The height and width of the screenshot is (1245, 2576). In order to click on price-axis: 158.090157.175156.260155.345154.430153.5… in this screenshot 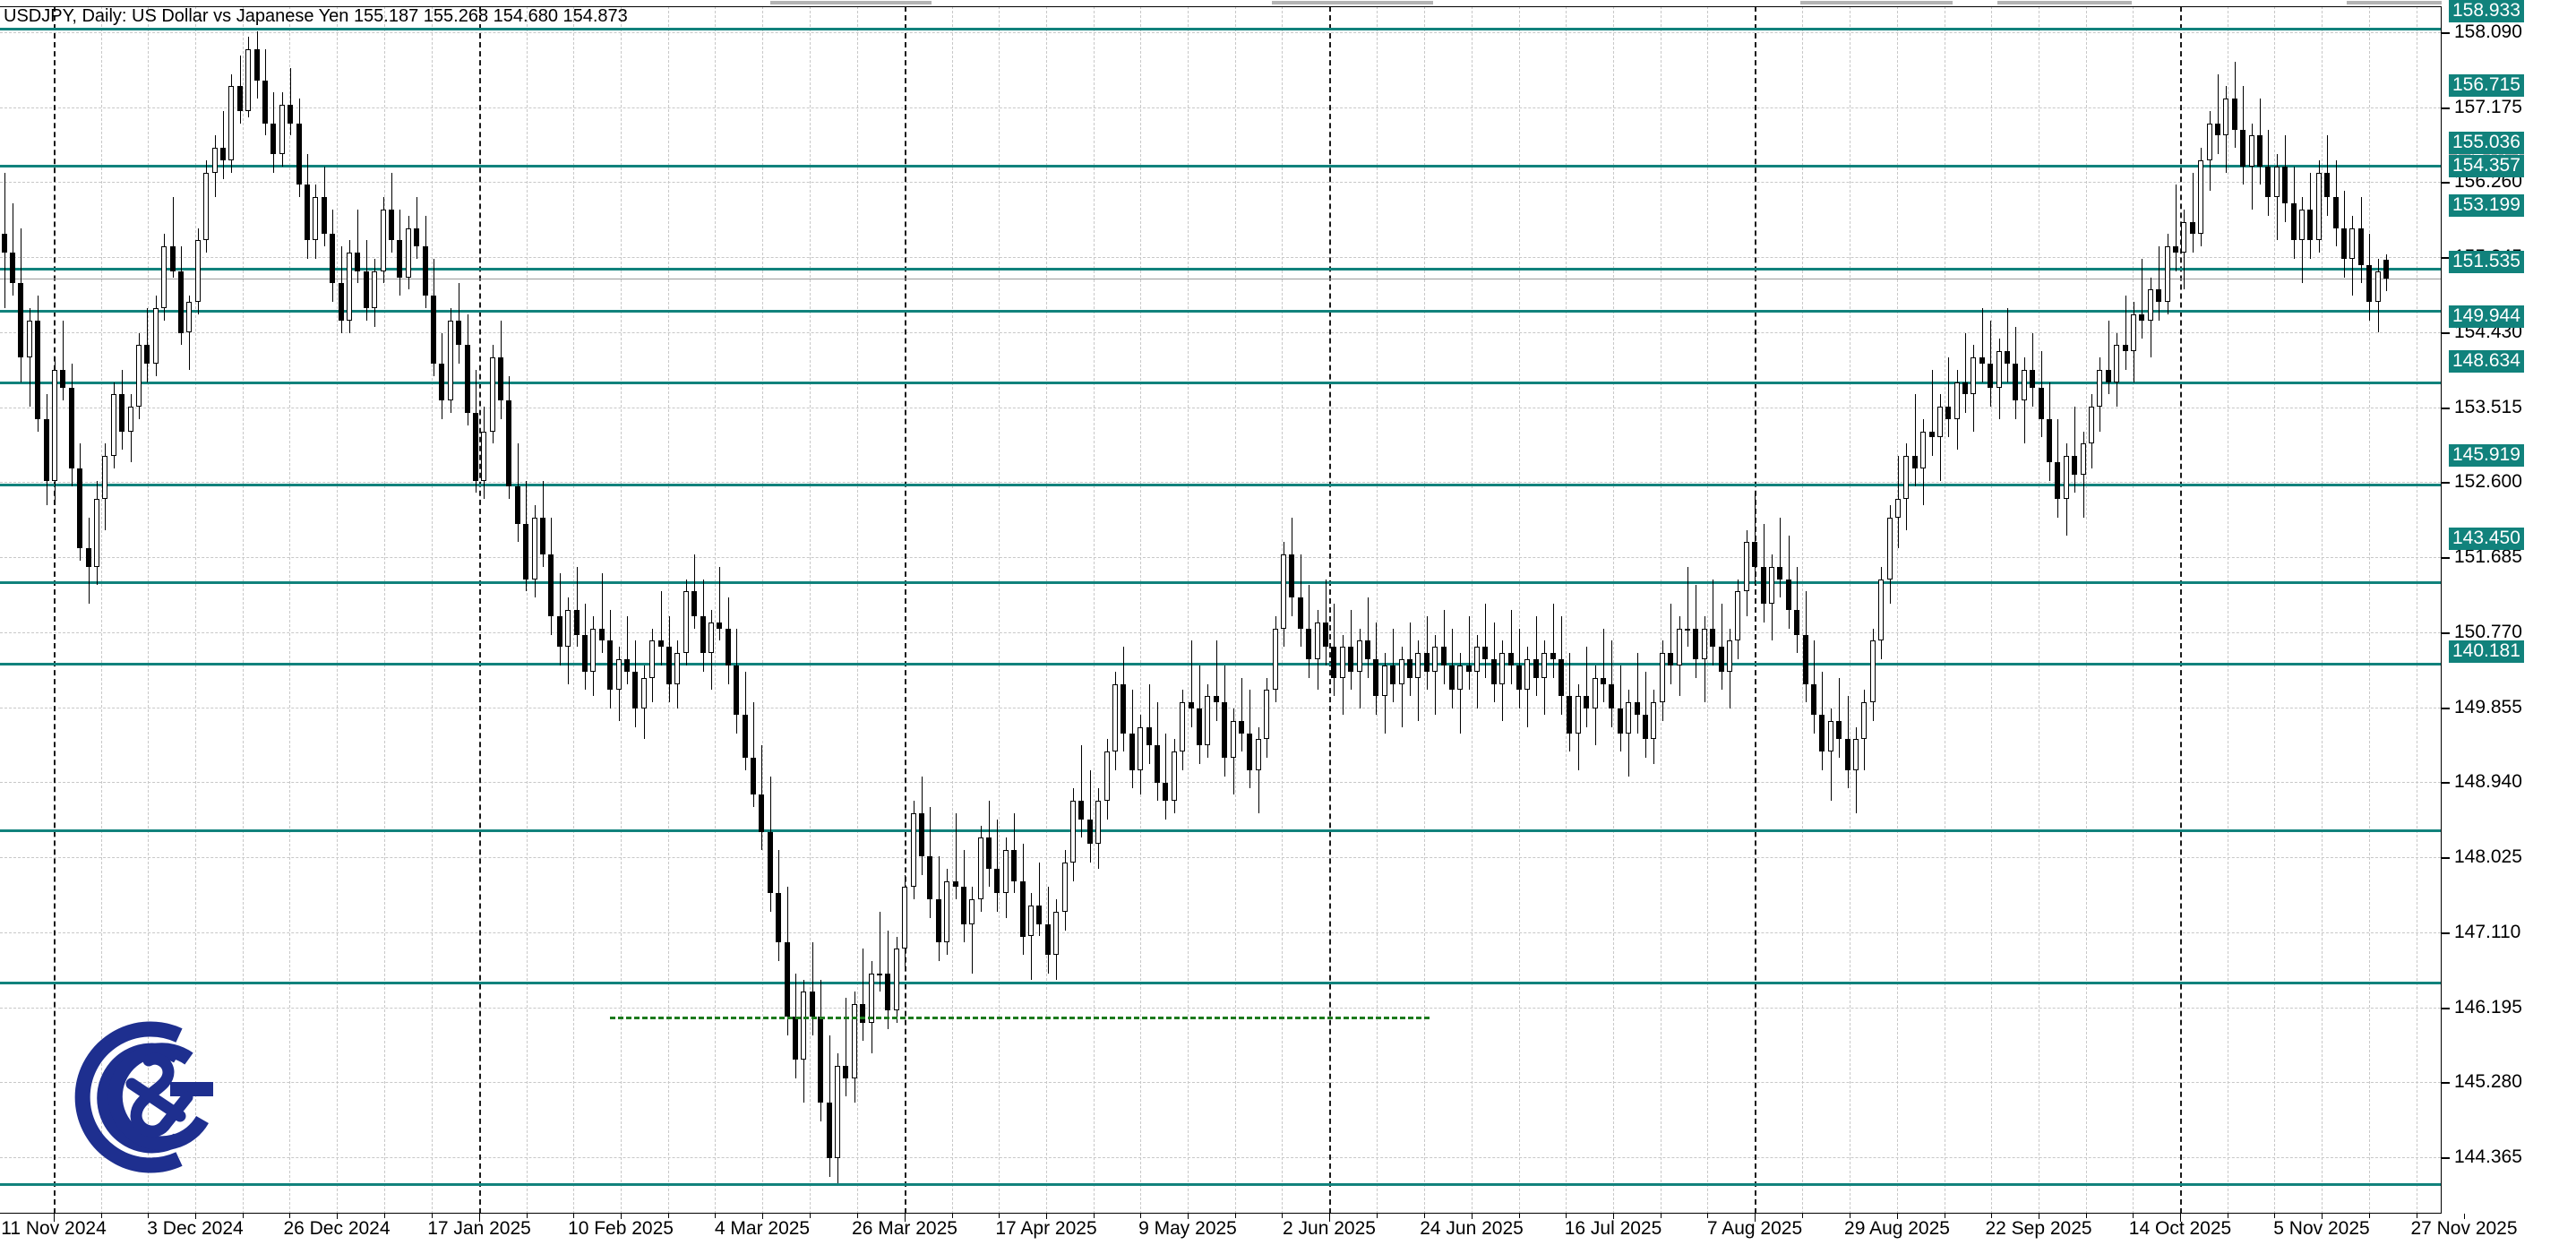, I will do `click(2509, 620)`.